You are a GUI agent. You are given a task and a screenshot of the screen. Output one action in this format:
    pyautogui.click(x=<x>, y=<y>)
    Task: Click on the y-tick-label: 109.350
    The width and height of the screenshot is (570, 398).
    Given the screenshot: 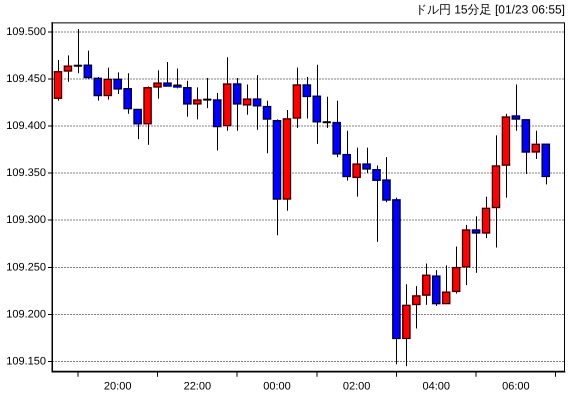 What is the action you would take?
    pyautogui.click(x=26, y=173)
    